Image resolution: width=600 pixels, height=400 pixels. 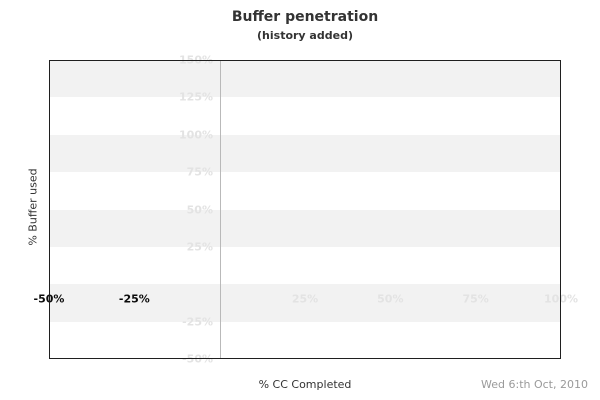 I want to click on x-tick-label: -50%, so click(x=49, y=299).